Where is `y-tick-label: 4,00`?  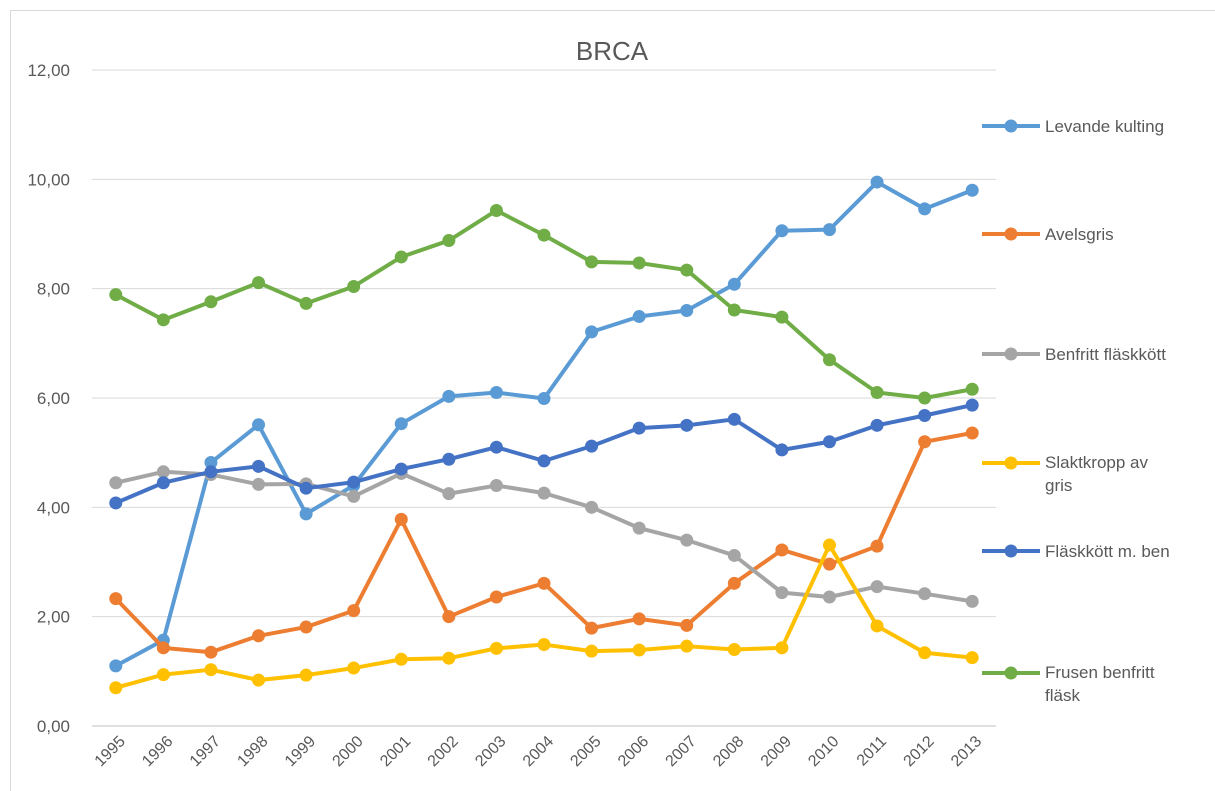
y-tick-label: 4,00 is located at coordinates (53, 507).